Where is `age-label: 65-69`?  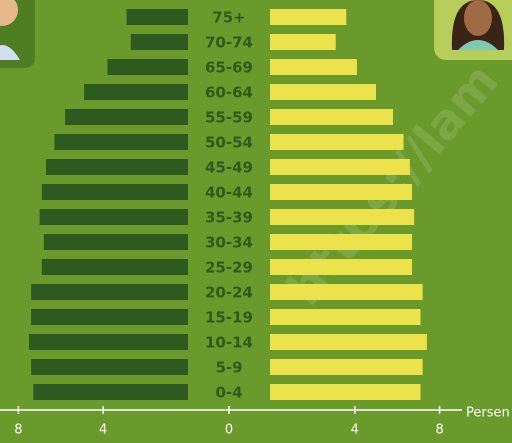
age-label: 65-69 is located at coordinates (229, 68).